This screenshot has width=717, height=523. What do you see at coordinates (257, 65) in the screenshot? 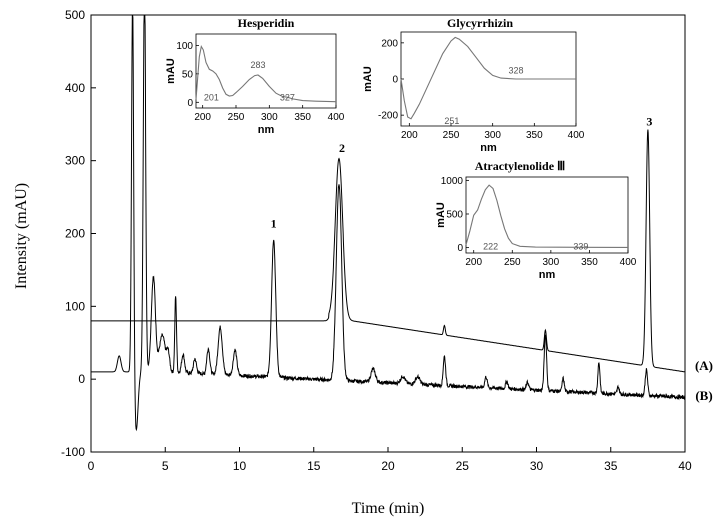
I see `inset-wavelength-annotation: 283` at bounding box center [257, 65].